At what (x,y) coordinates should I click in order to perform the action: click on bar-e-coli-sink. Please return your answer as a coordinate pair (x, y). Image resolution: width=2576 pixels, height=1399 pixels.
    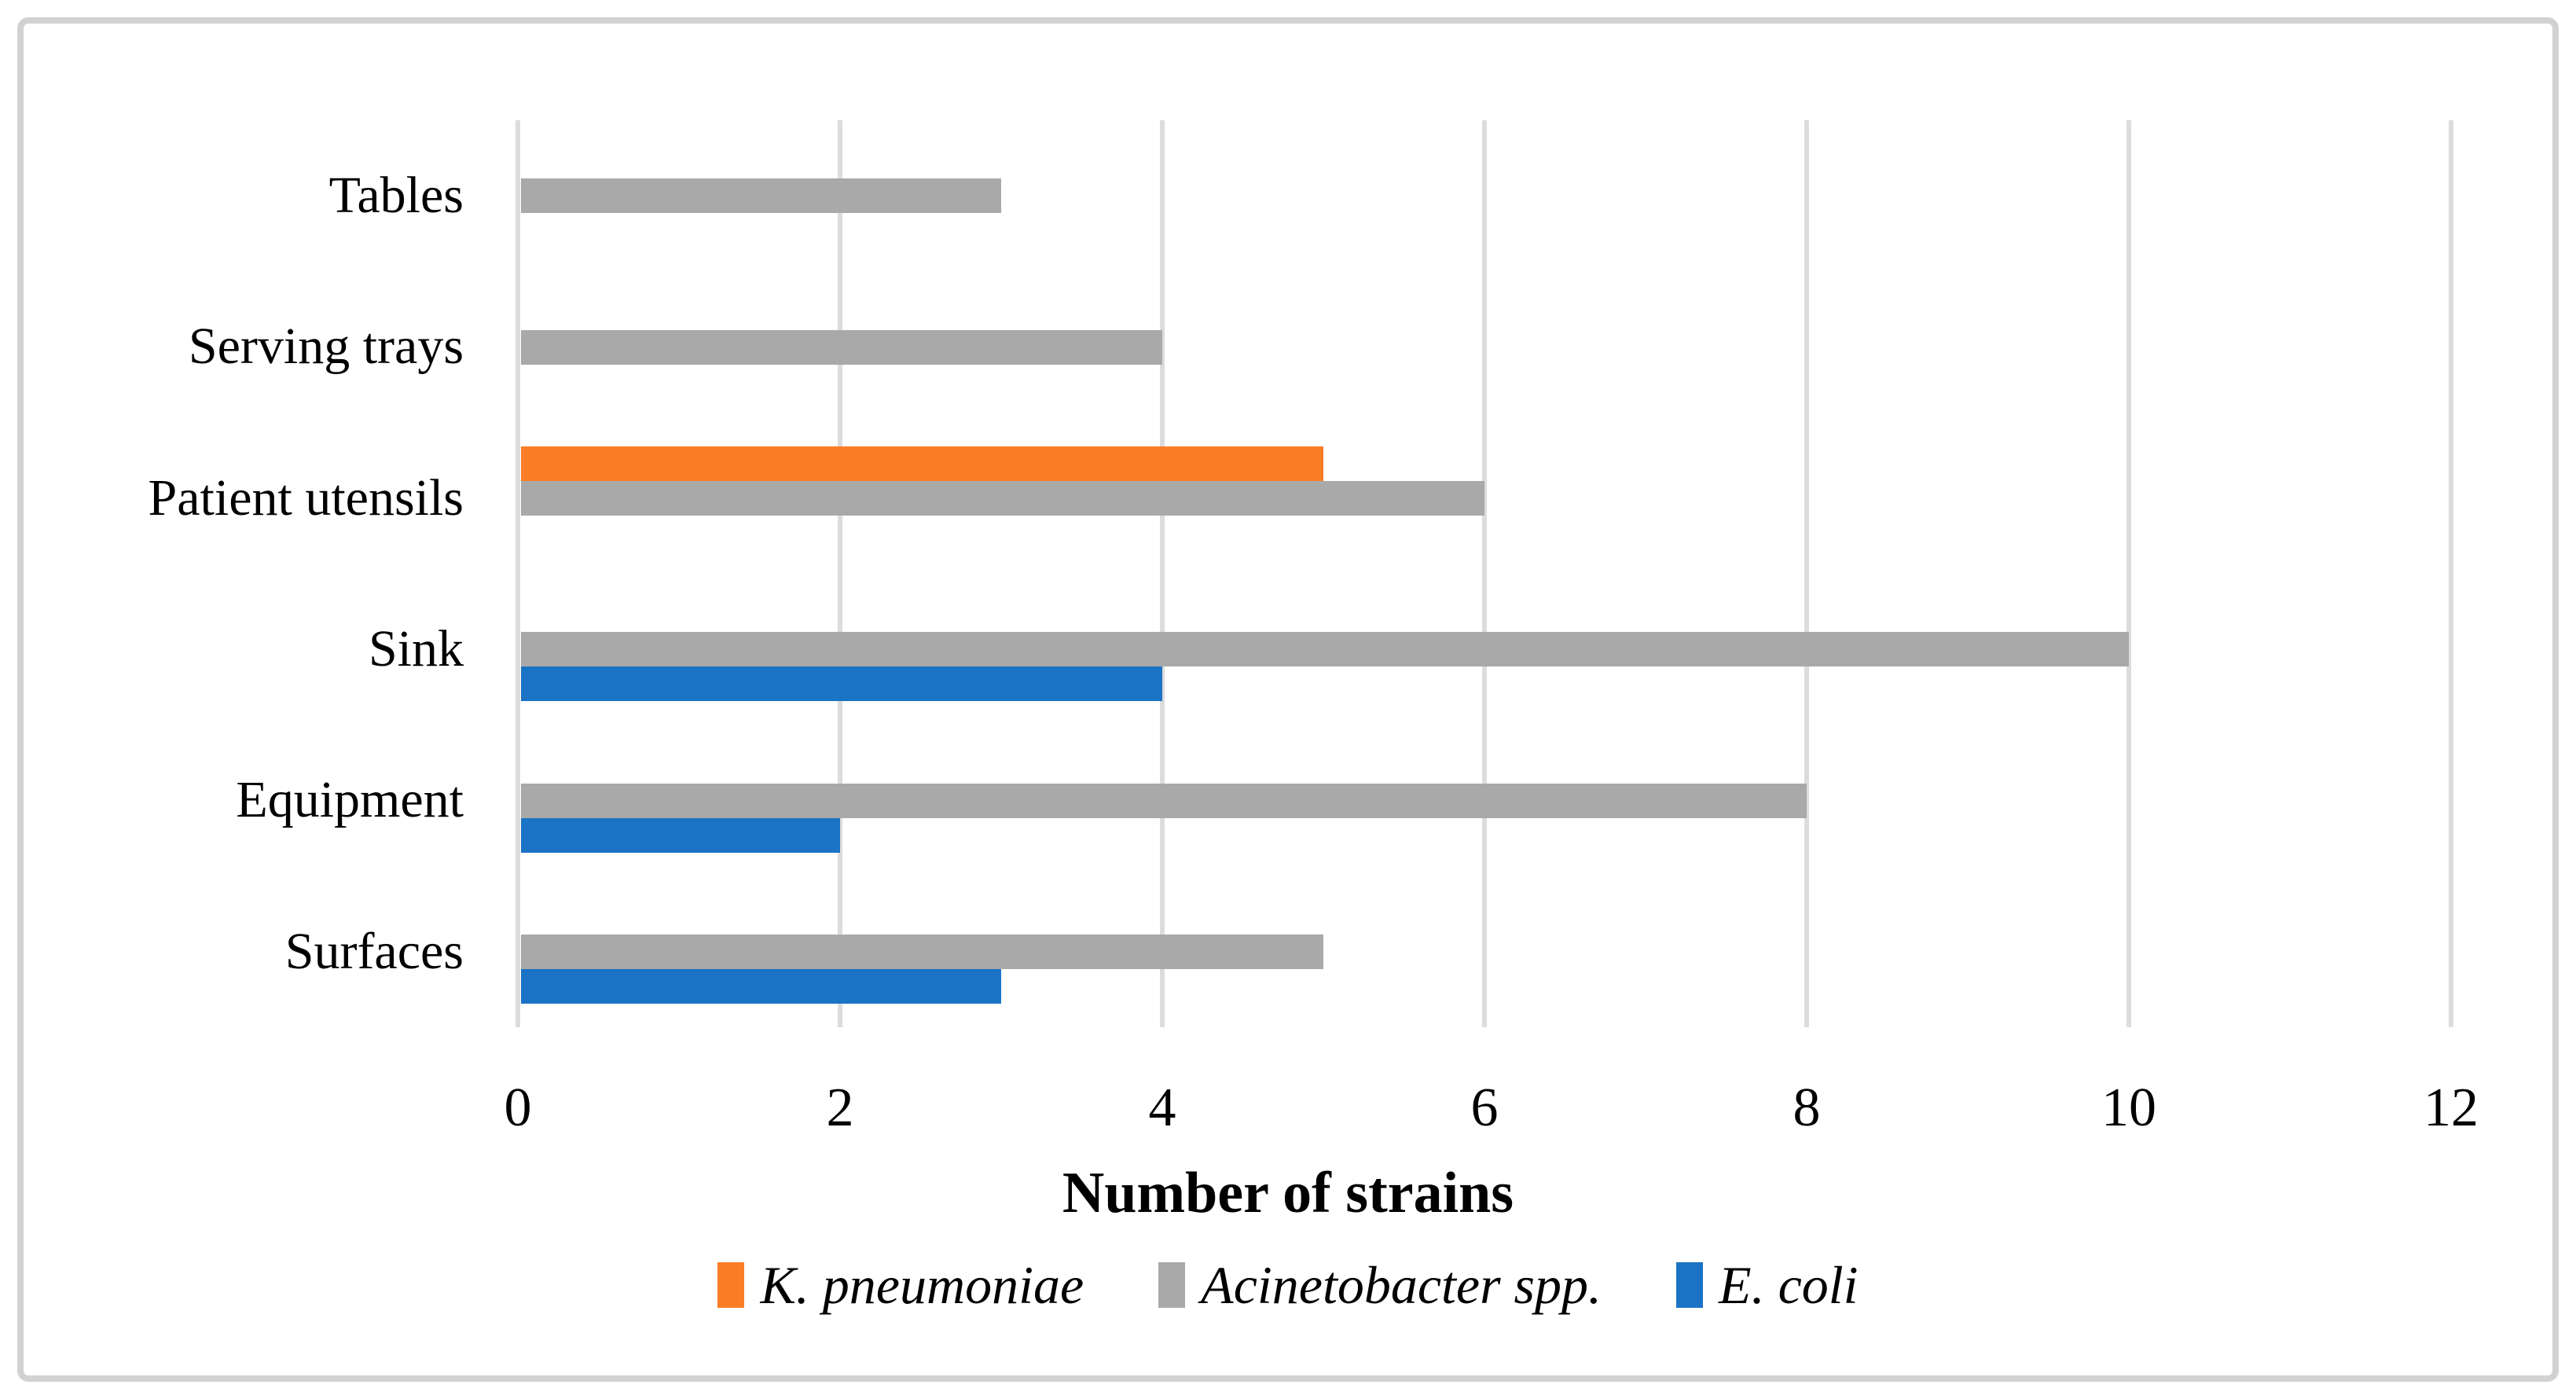
    Looking at the image, I should click on (841, 684).